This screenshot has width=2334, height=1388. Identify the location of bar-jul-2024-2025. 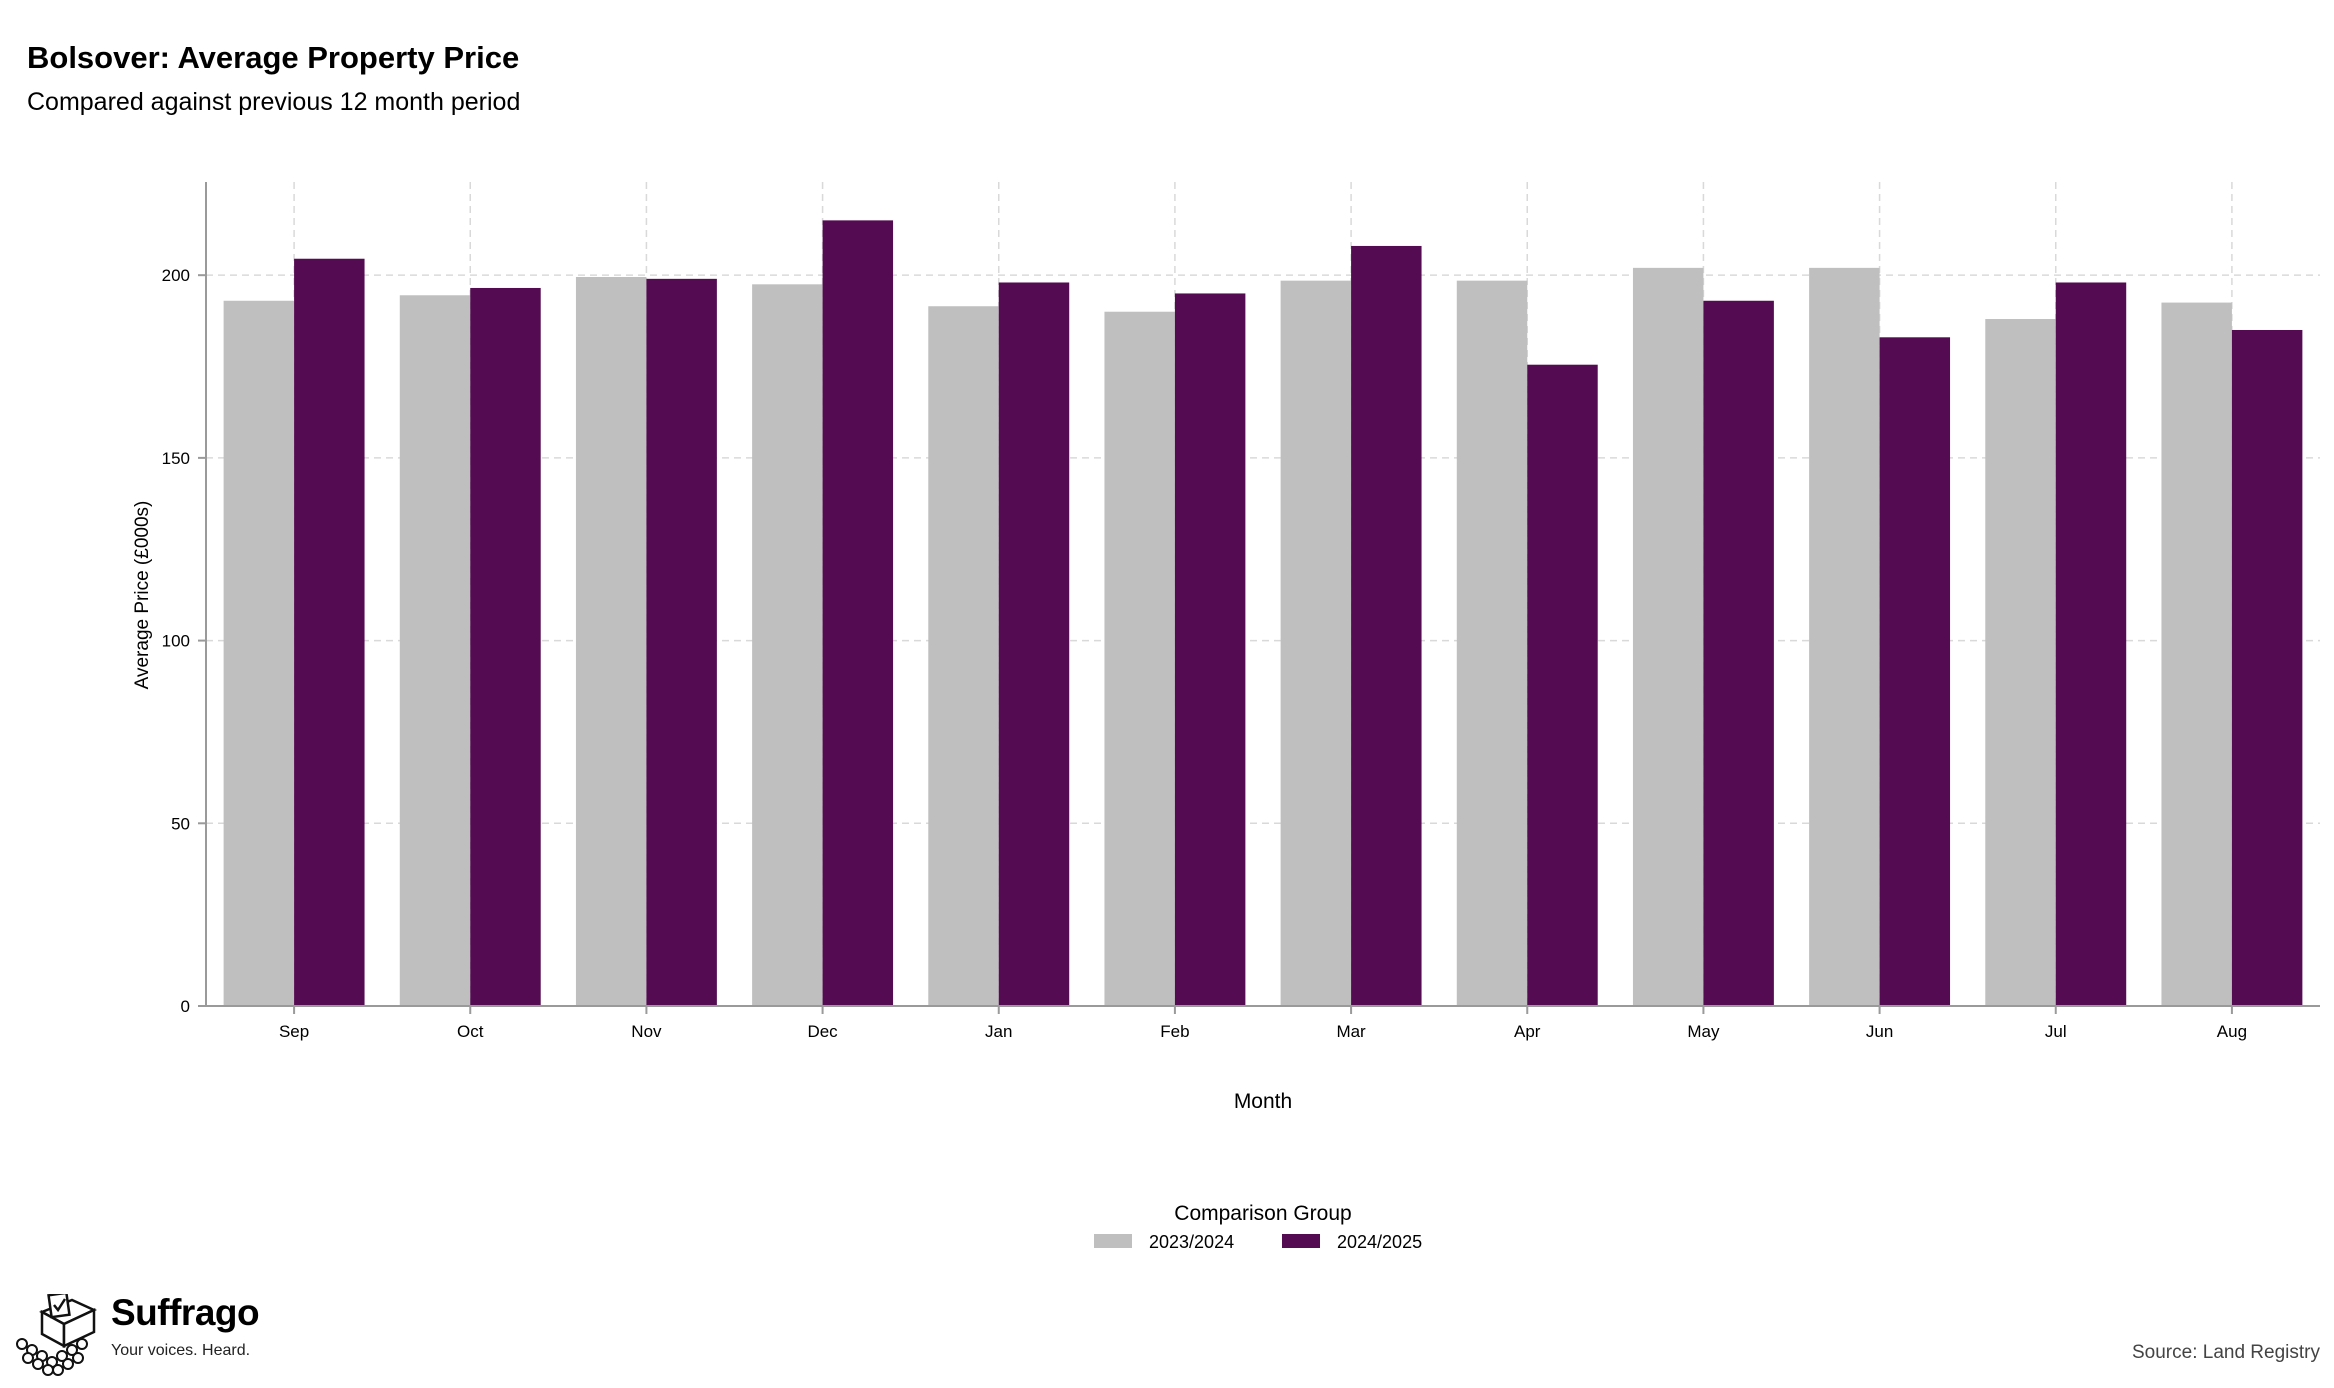
(2091, 644).